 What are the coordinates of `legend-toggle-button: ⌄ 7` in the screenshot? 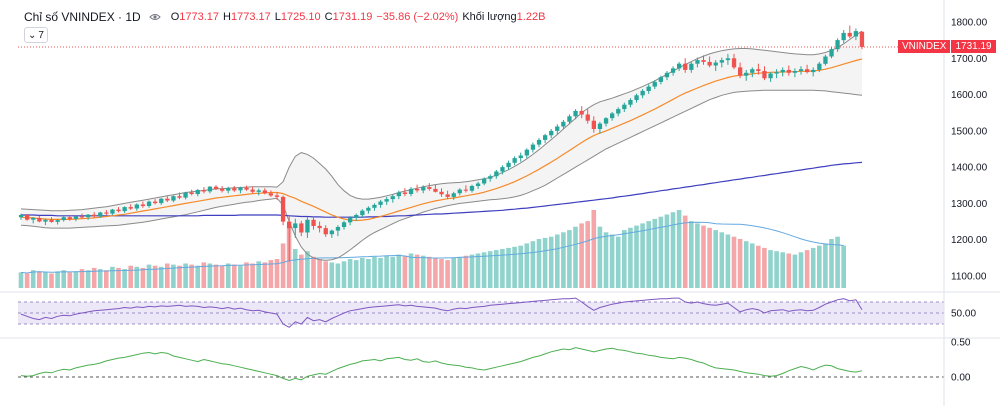 It's located at (36, 35).